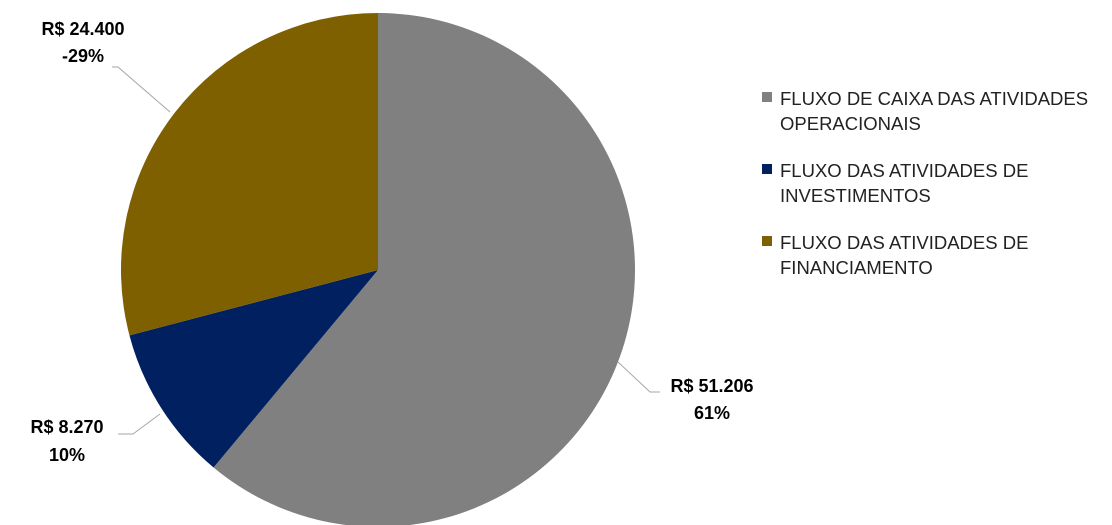  Describe the element at coordinates (67, 455) in the screenshot. I see `percent-label: 10%` at that location.